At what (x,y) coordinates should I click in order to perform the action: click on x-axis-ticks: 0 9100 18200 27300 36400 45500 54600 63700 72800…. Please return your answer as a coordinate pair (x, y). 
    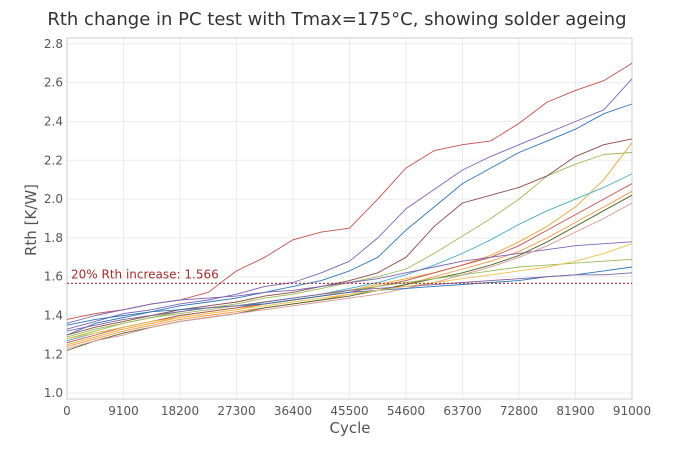
    Looking at the image, I should click on (357, 411).